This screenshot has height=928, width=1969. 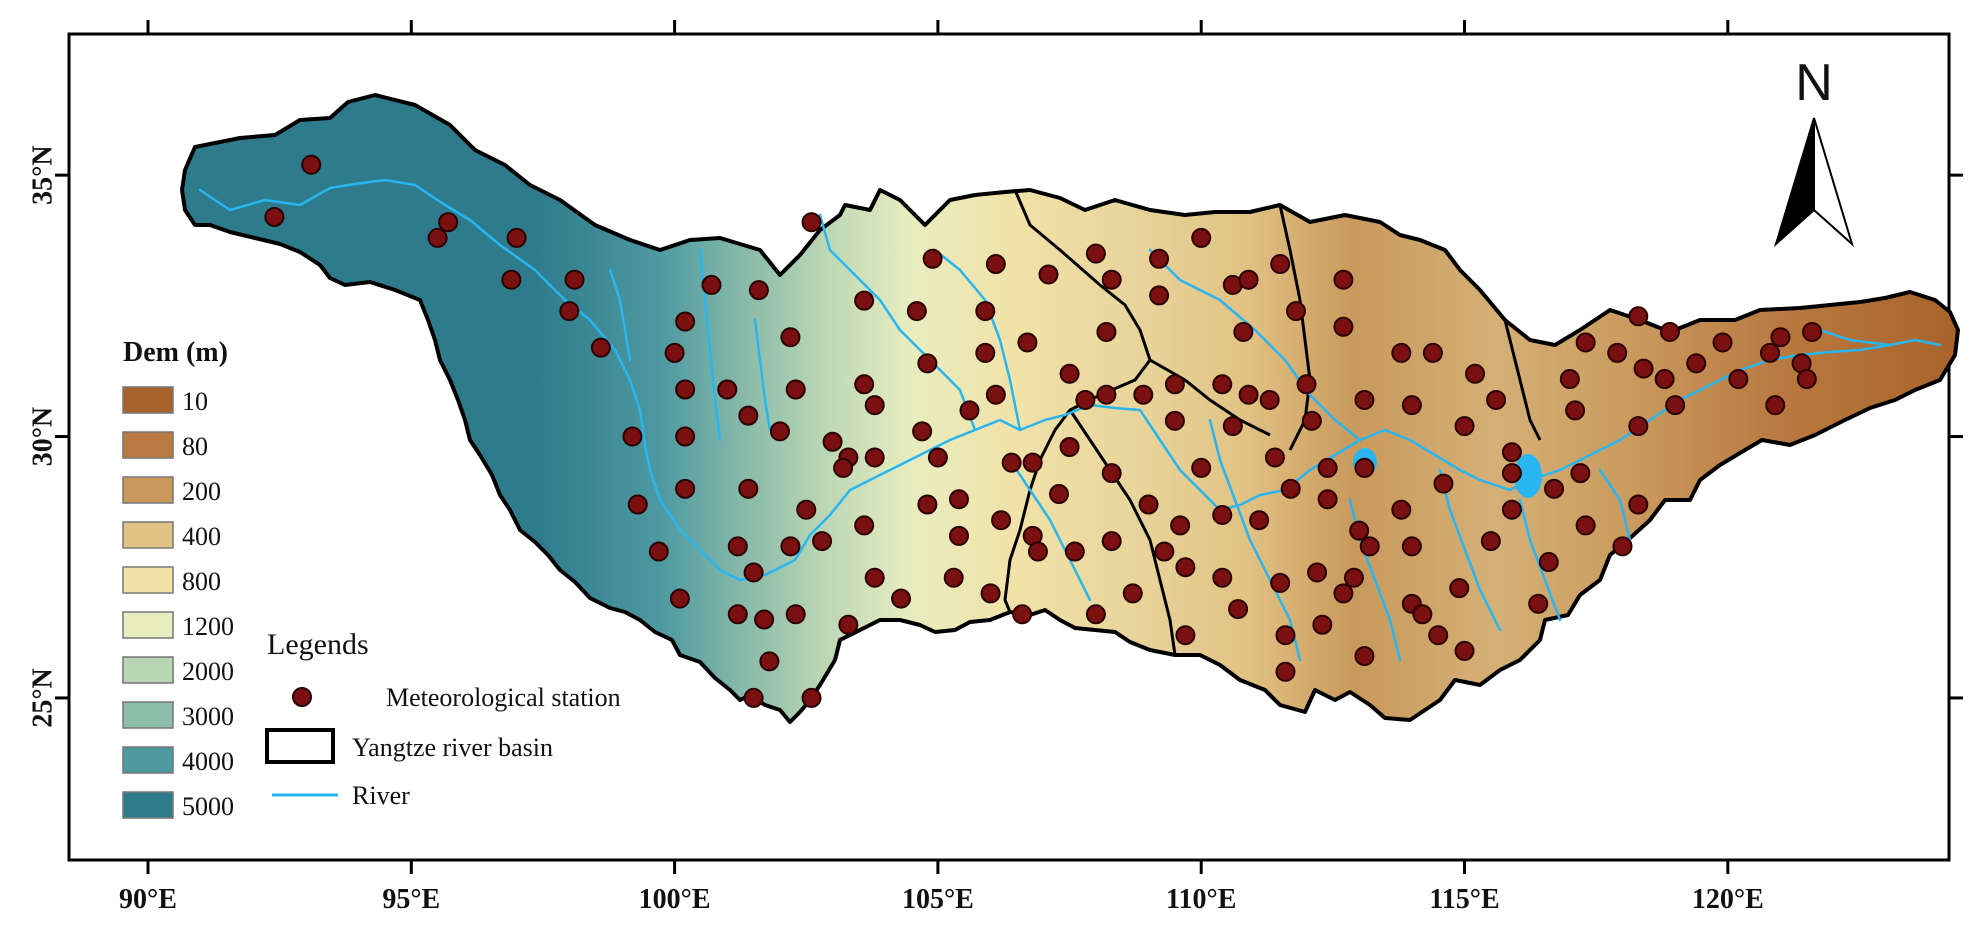 What do you see at coordinates (148, 899) in the screenshot?
I see `x-tick-label: 90°E` at bounding box center [148, 899].